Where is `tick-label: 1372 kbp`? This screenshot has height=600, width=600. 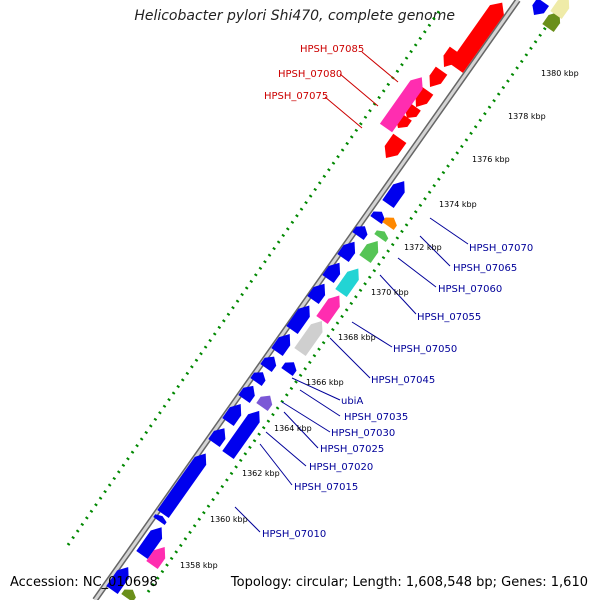 tick-label: 1372 kbp is located at coordinates (423, 247).